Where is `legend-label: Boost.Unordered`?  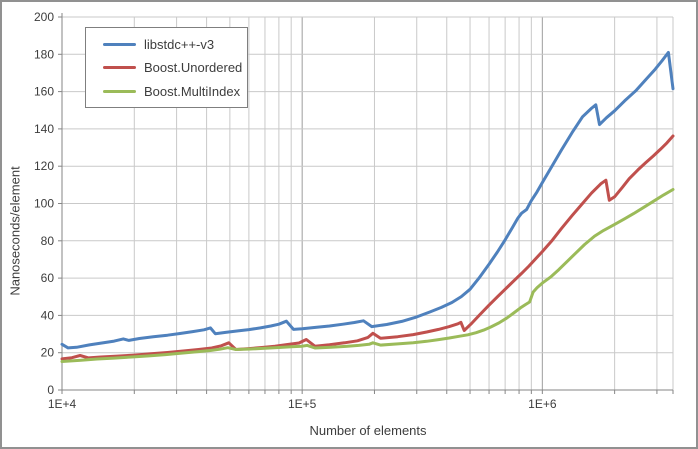 legend-label: Boost.Unordered is located at coordinates (193, 67).